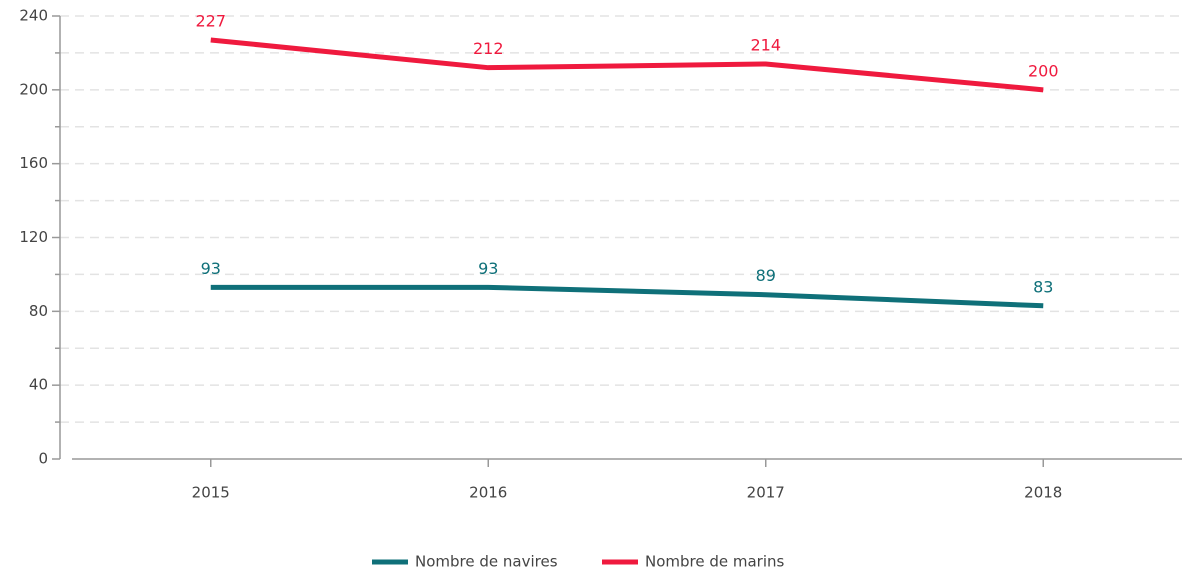 Image resolution: width=1182 pixels, height=575 pixels. What do you see at coordinates (33, 237) in the screenshot?
I see `y-tick-label: 120` at bounding box center [33, 237].